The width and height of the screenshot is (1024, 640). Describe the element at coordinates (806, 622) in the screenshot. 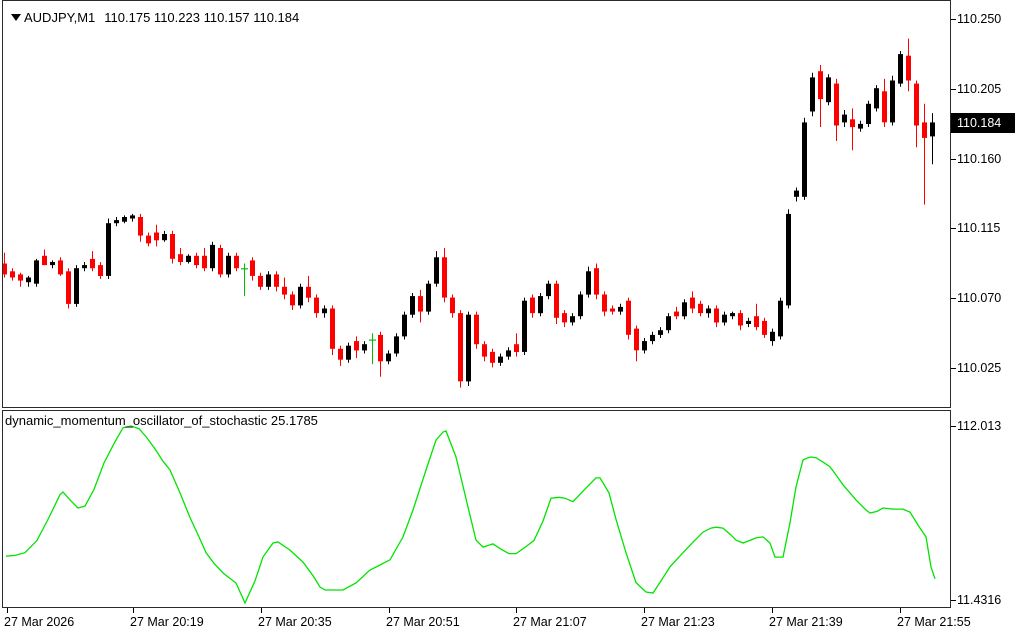

I see `time-axis-label: 27 Mar 21:39` at that location.